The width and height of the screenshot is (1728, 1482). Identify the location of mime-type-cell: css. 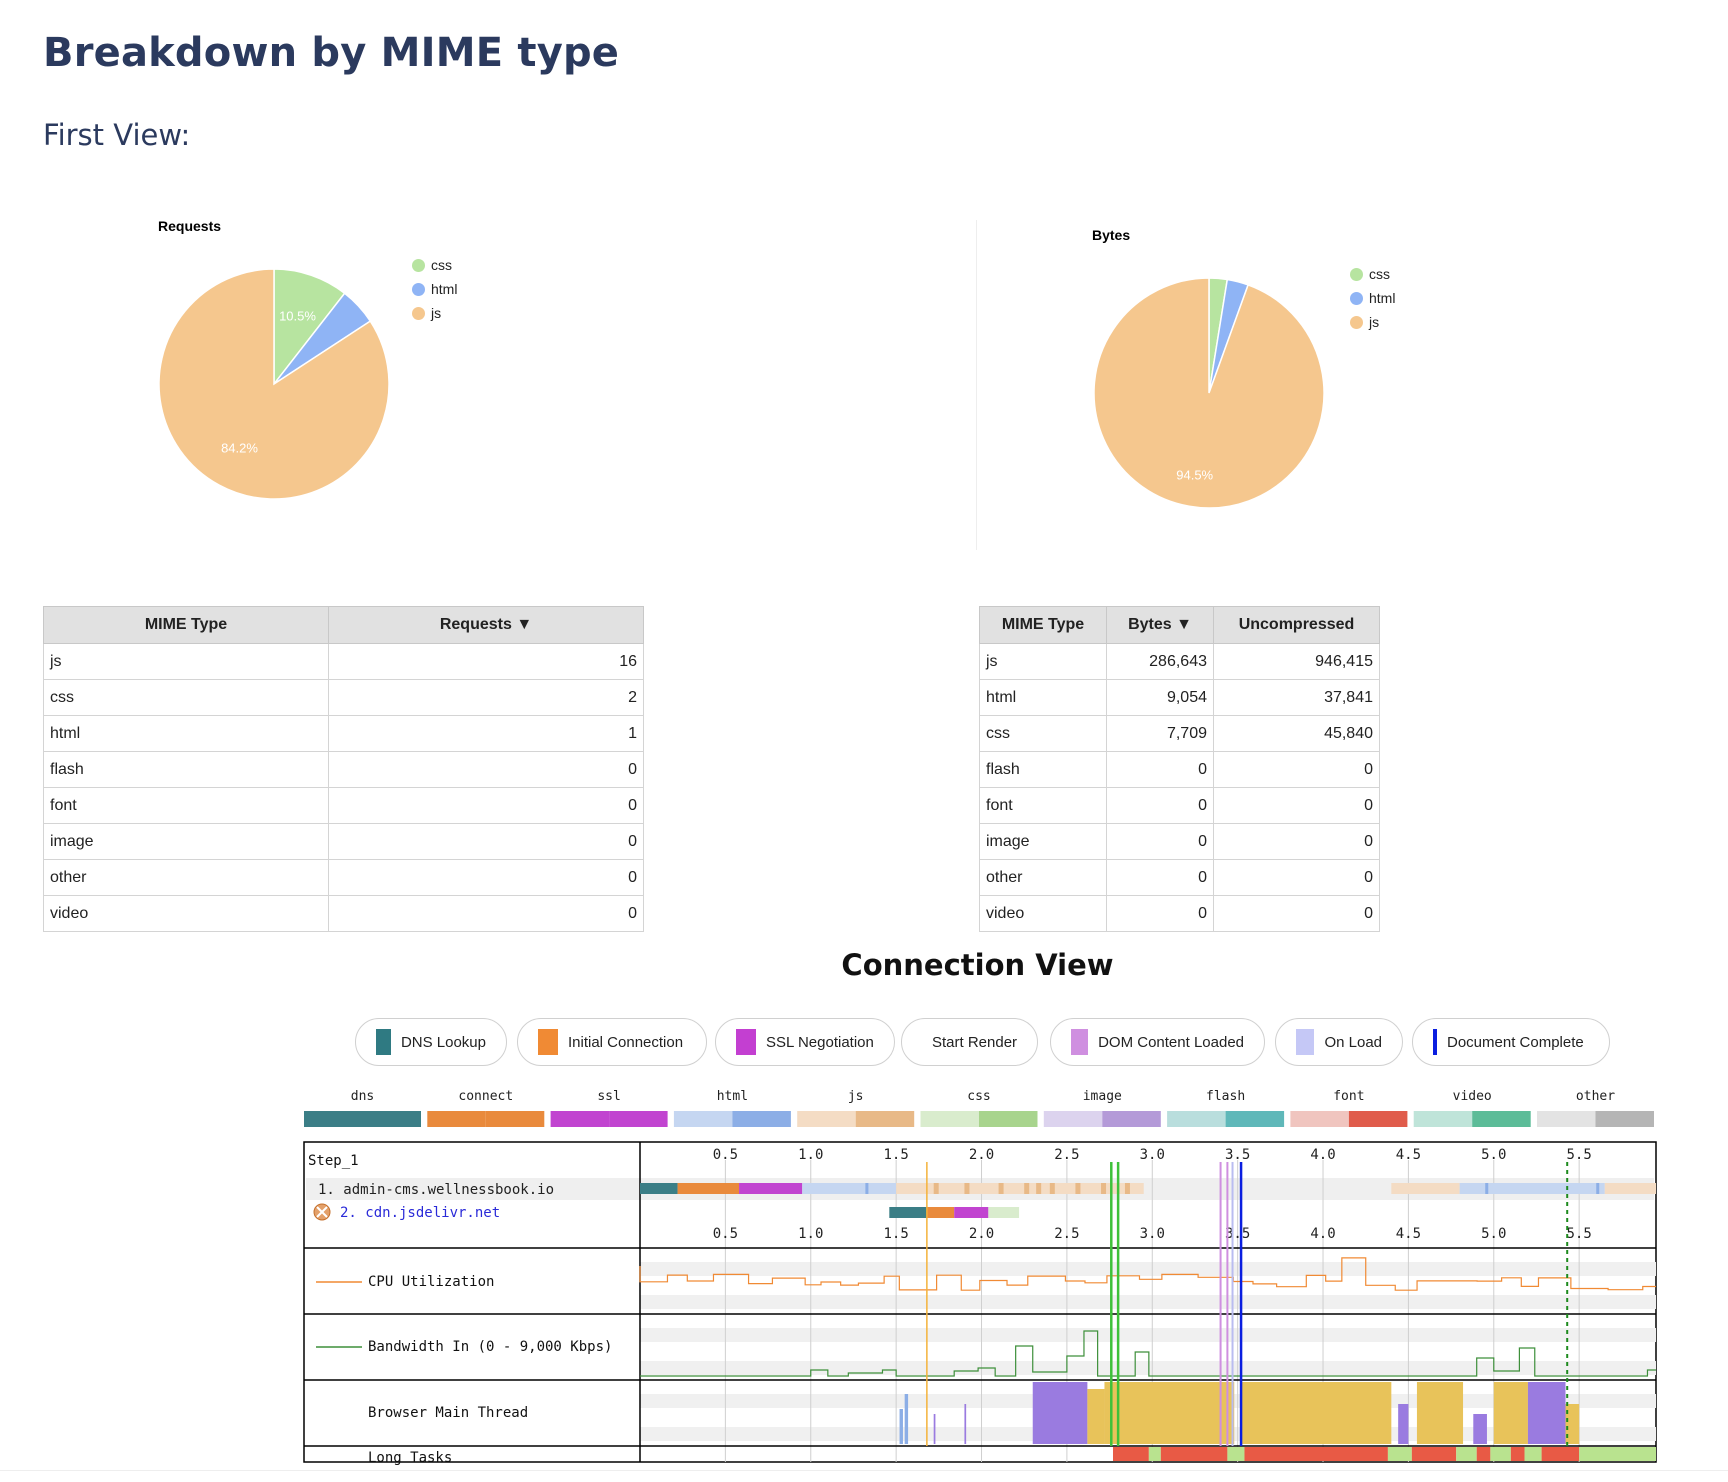
(1043, 733).